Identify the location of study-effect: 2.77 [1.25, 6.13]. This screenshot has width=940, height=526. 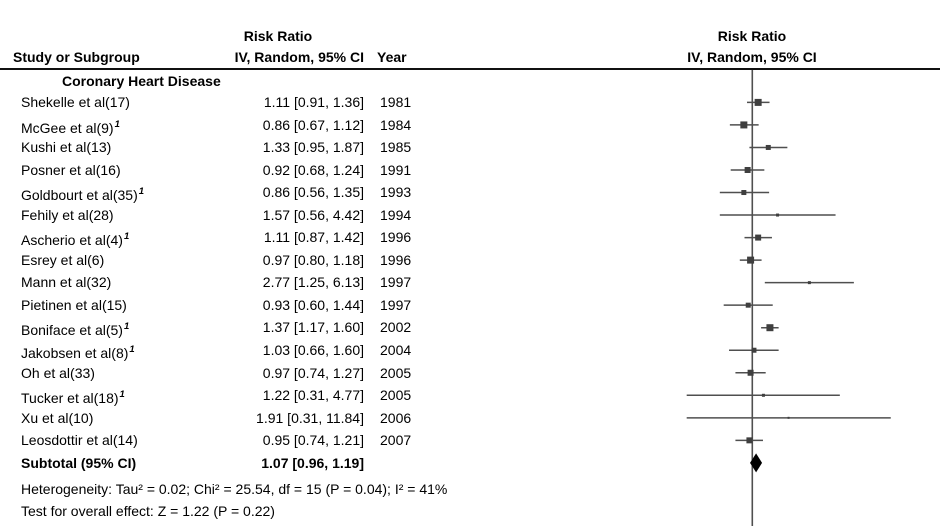
(313, 282).